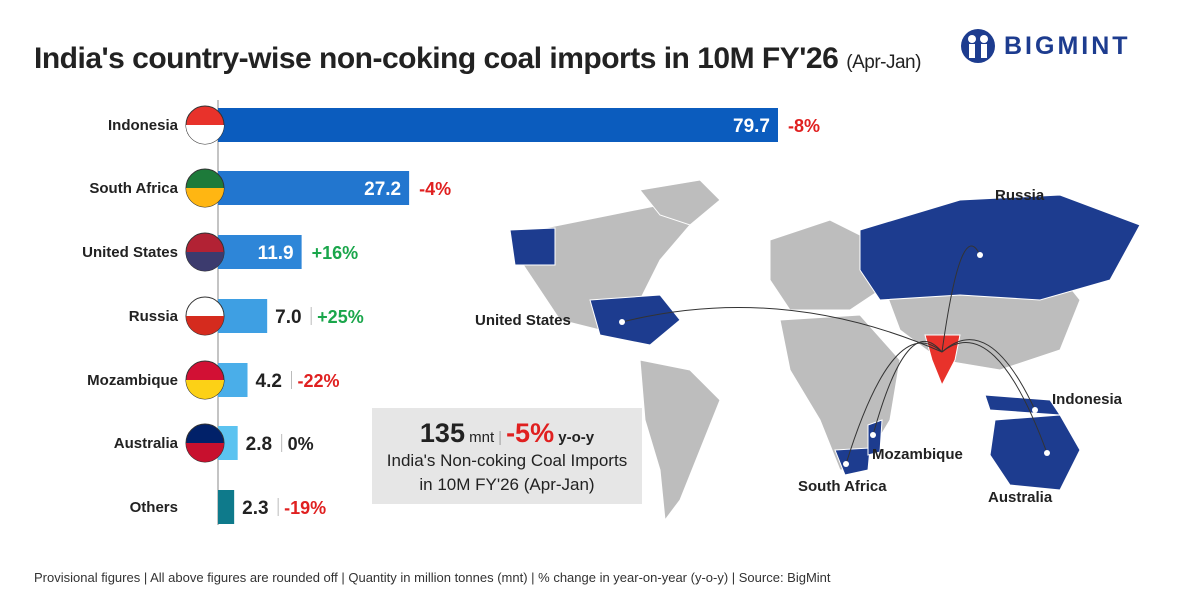 This screenshot has width=1200, height=600. I want to click on category-label: Australia, so click(146, 443).